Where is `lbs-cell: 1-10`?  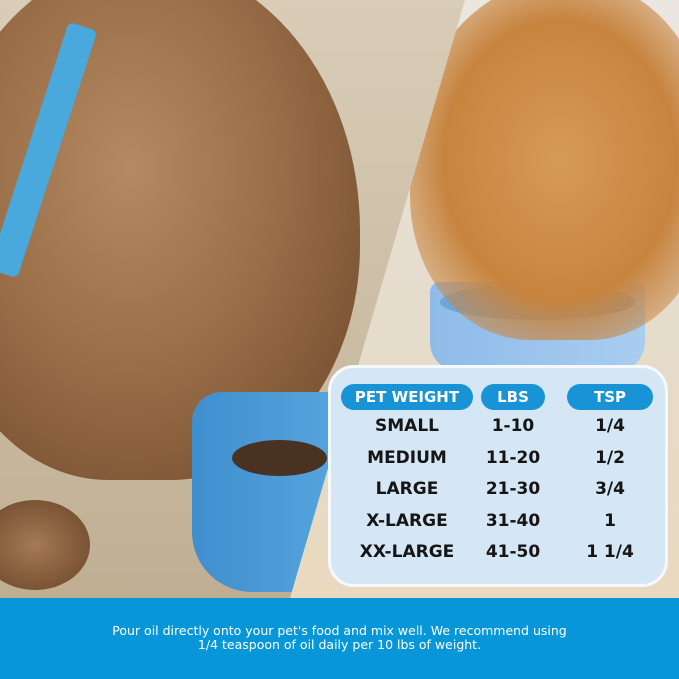
lbs-cell: 1-10 is located at coordinates (513, 426).